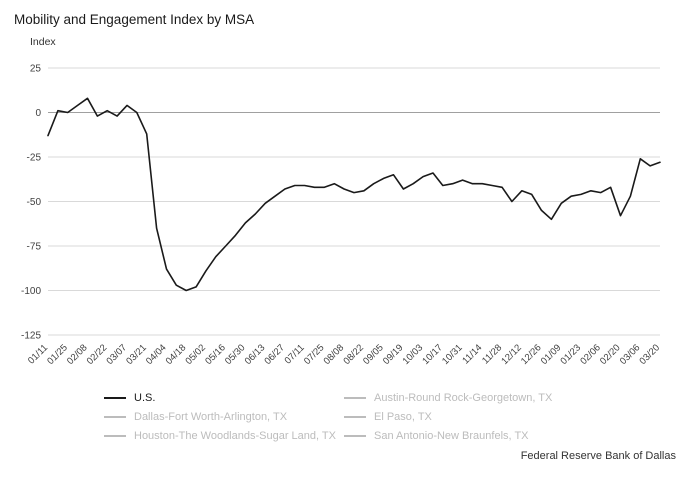  I want to click on x-tick-label: 06/27, so click(274, 354).